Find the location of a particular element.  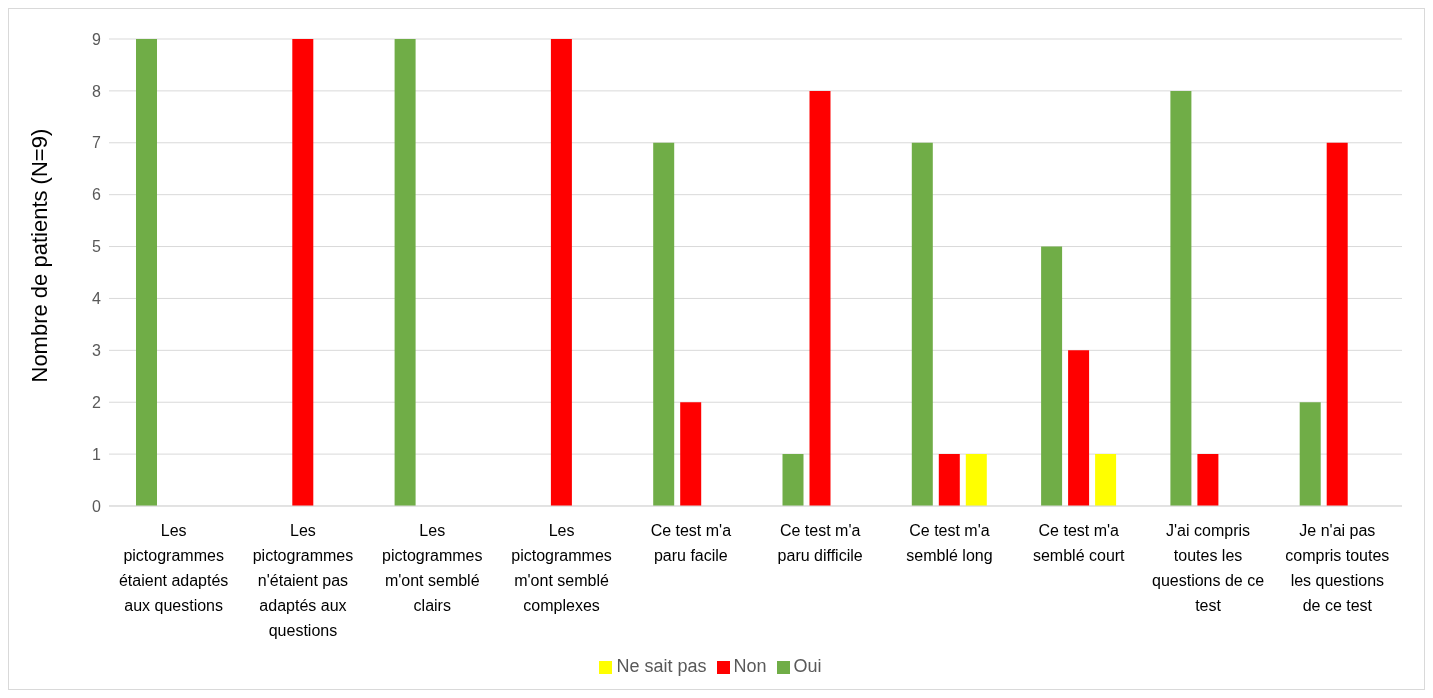

x-tick-label: Je n'ai pas compris toutes les questions de ce test is located at coordinates (1337, 568).